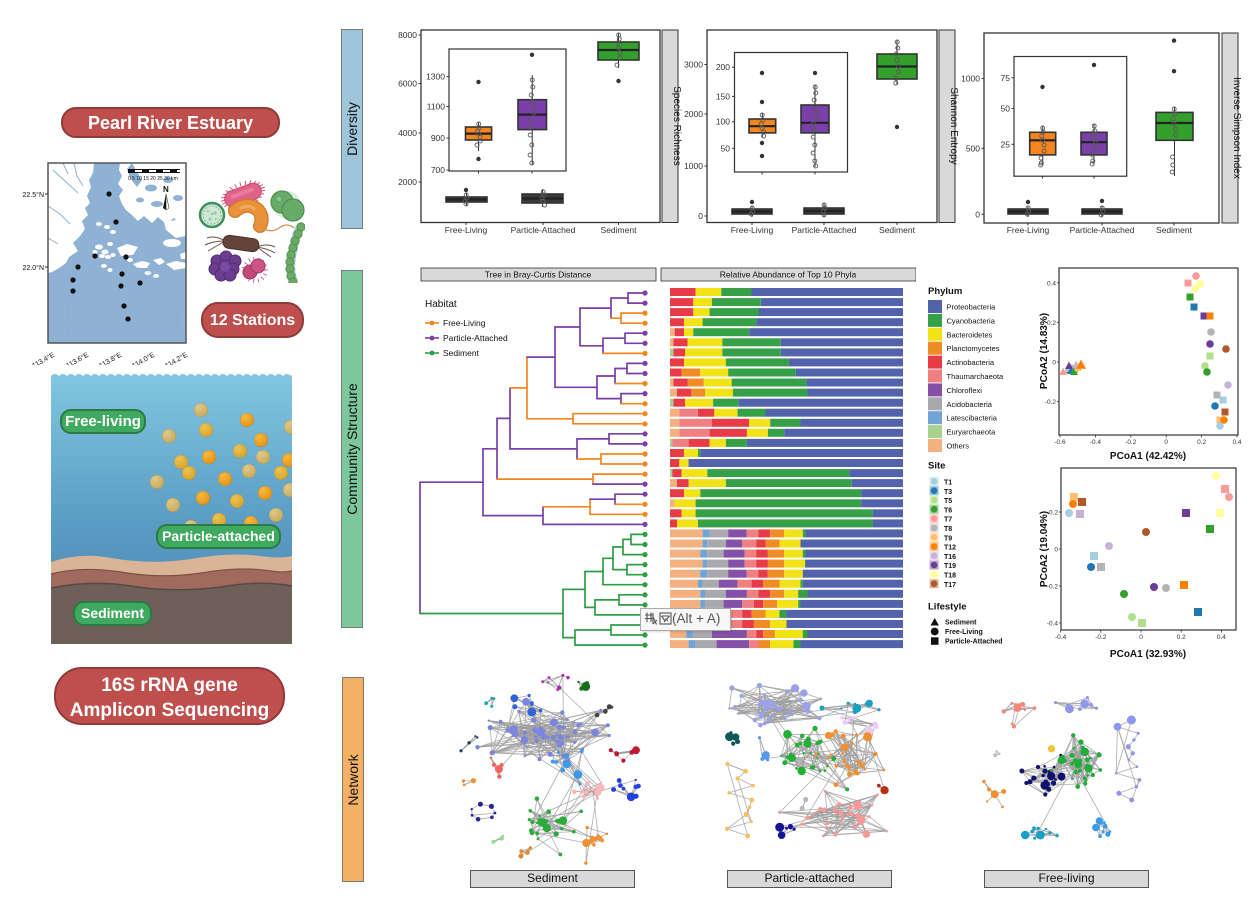 Image resolution: width=1252 pixels, height=903 pixels. What do you see at coordinates (948, 510) in the screenshot?
I see `svg-text: T6` at bounding box center [948, 510].